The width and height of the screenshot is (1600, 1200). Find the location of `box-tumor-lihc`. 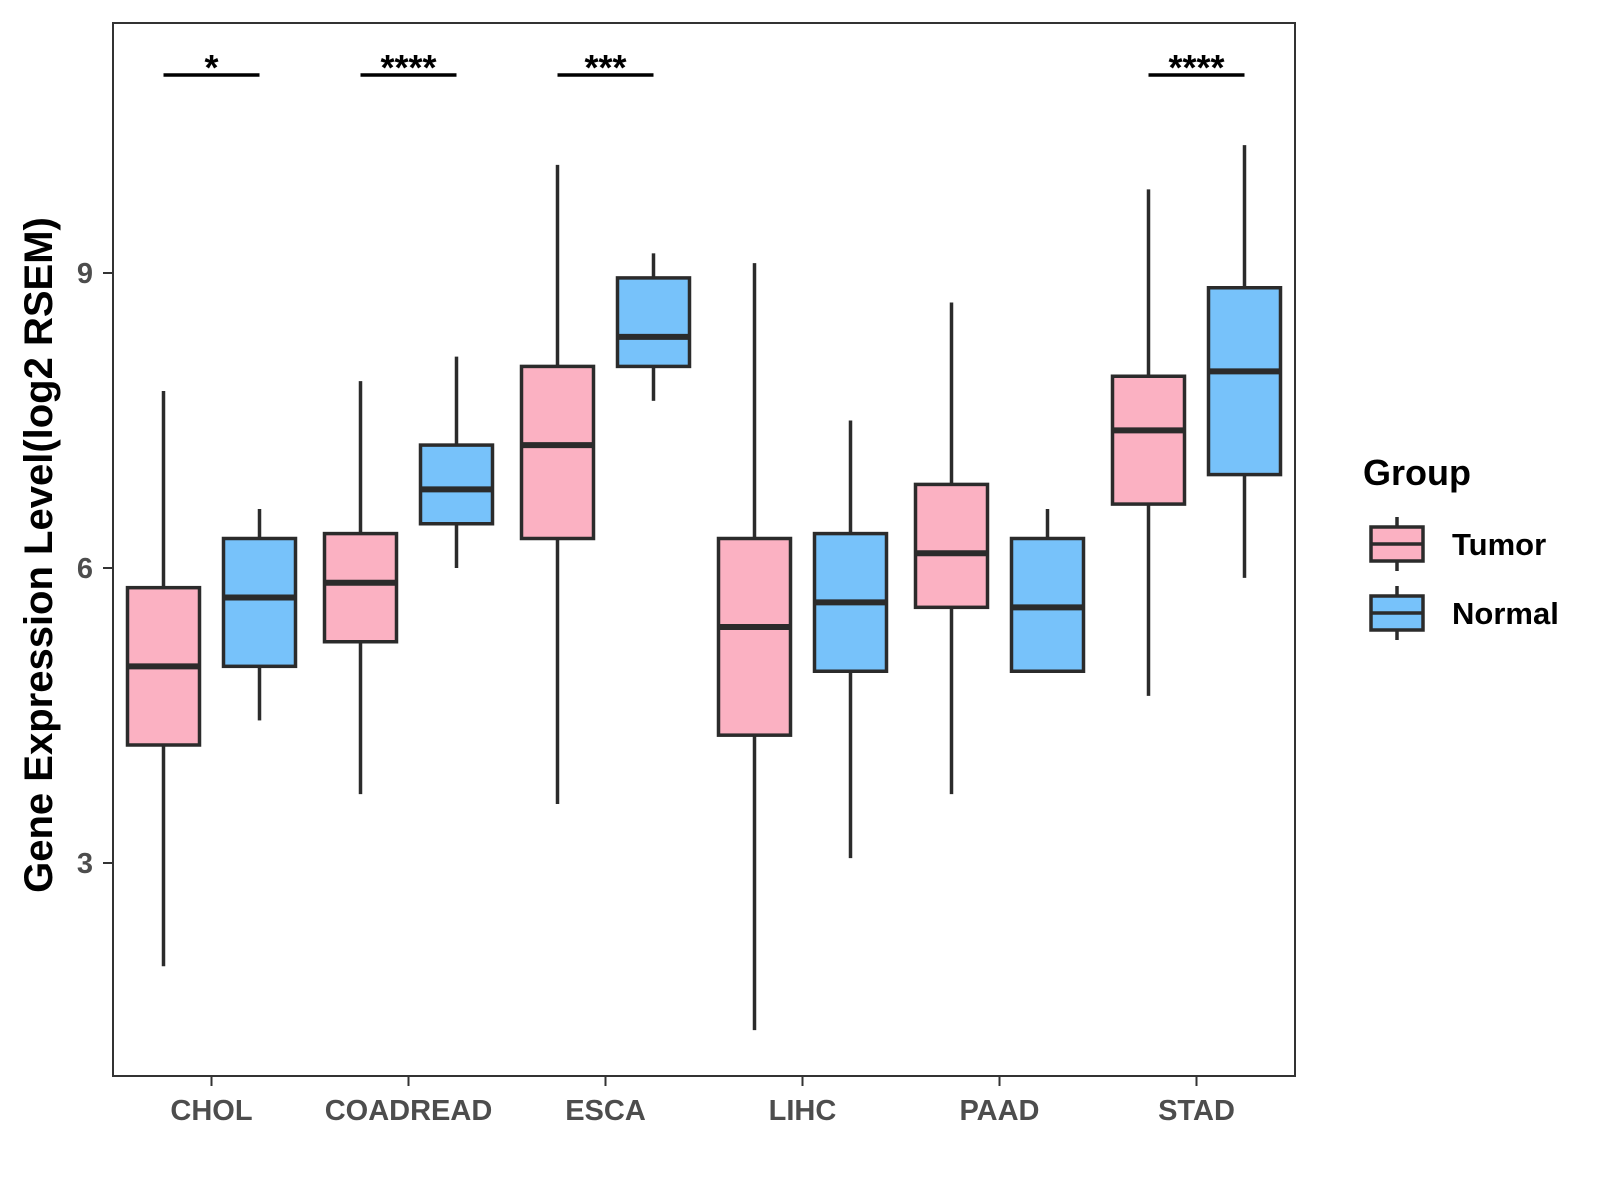

box-tumor-lihc is located at coordinates (754, 647).